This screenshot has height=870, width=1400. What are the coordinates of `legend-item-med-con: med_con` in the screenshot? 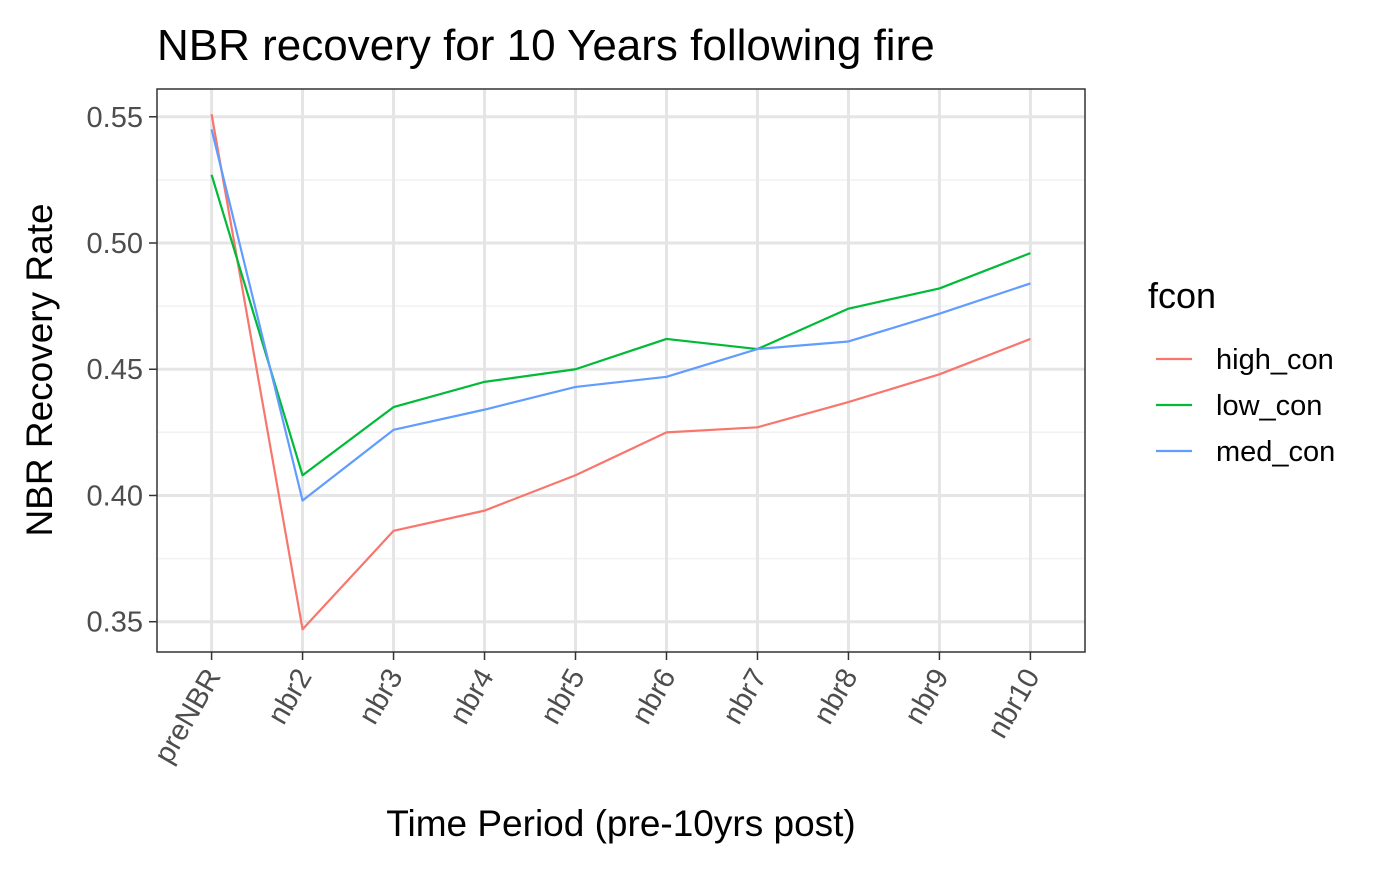 It's located at (1245, 452).